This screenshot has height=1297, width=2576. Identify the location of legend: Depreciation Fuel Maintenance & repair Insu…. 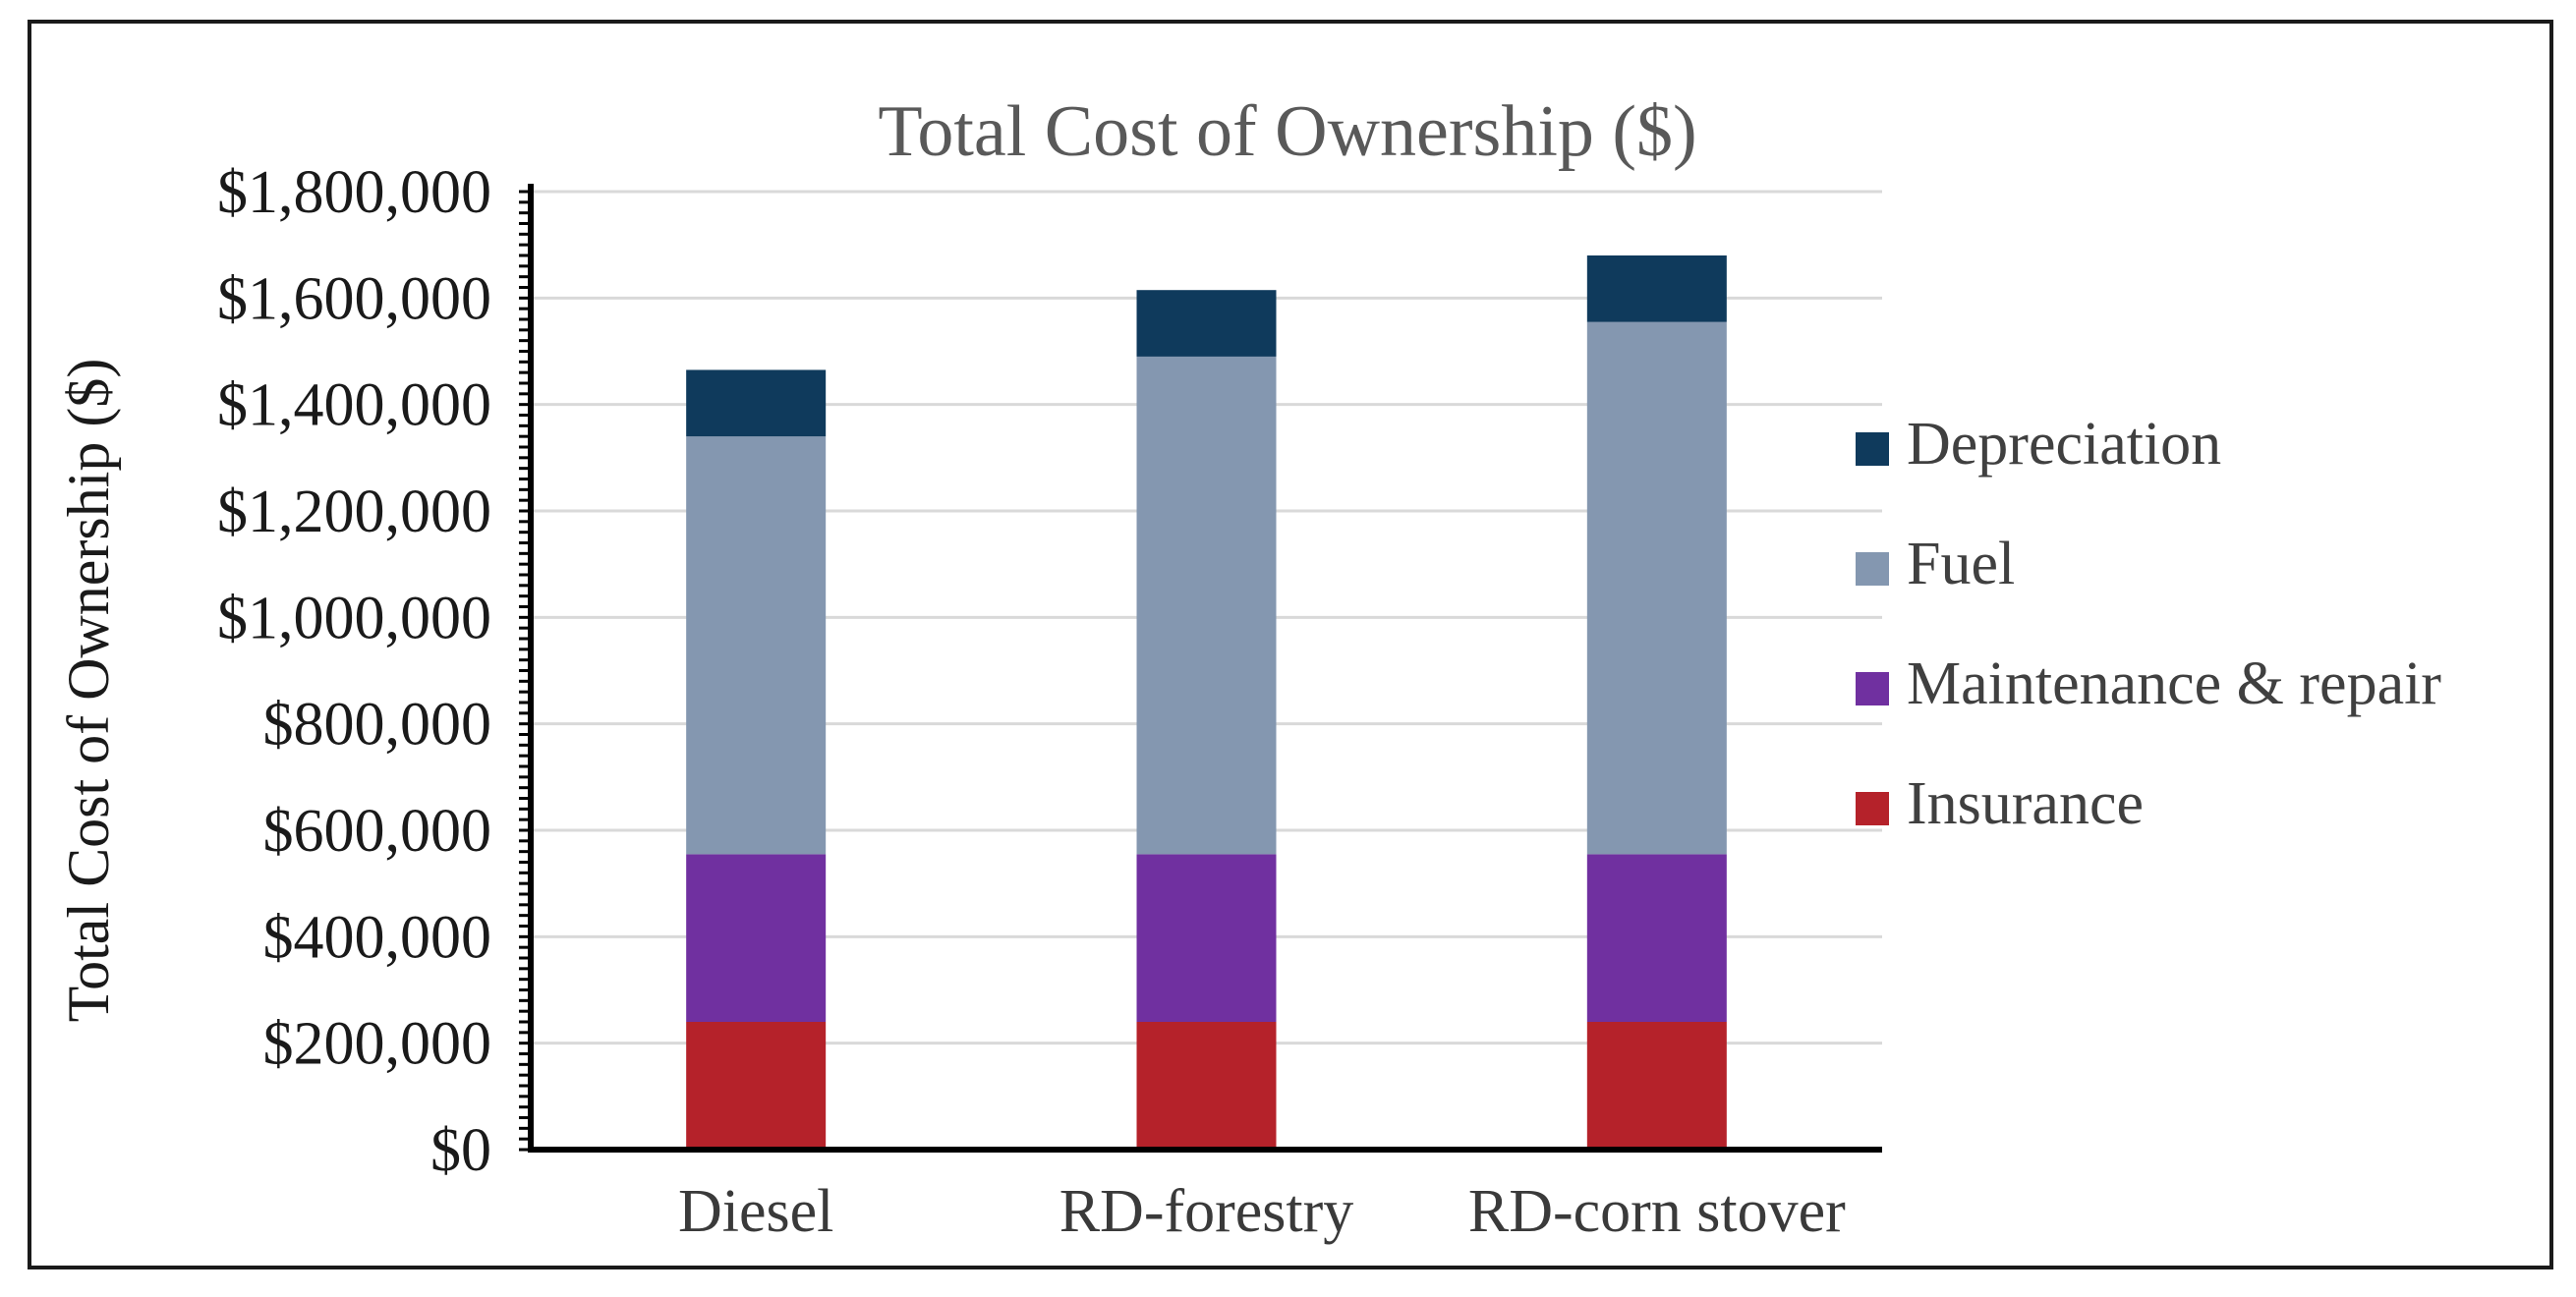
(2148, 624).